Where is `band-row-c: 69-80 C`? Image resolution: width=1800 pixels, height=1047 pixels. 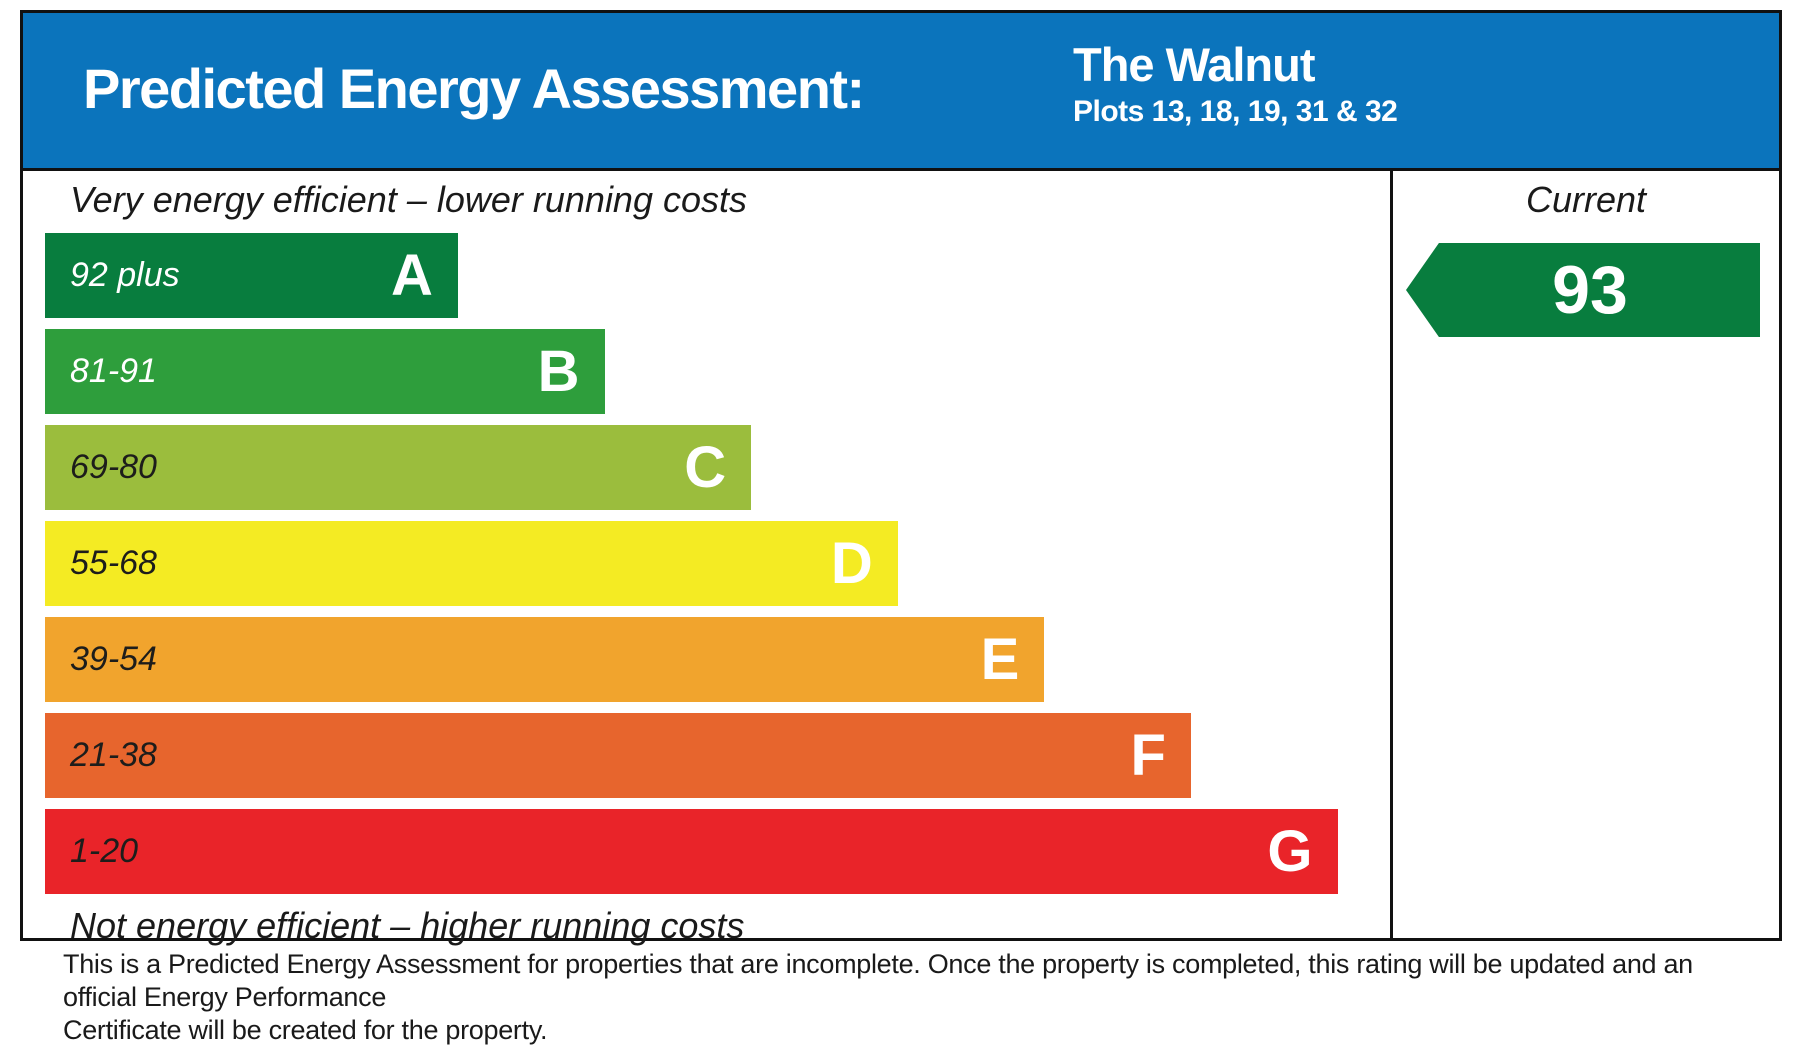 band-row-c: 69-80 C is located at coordinates (398, 467).